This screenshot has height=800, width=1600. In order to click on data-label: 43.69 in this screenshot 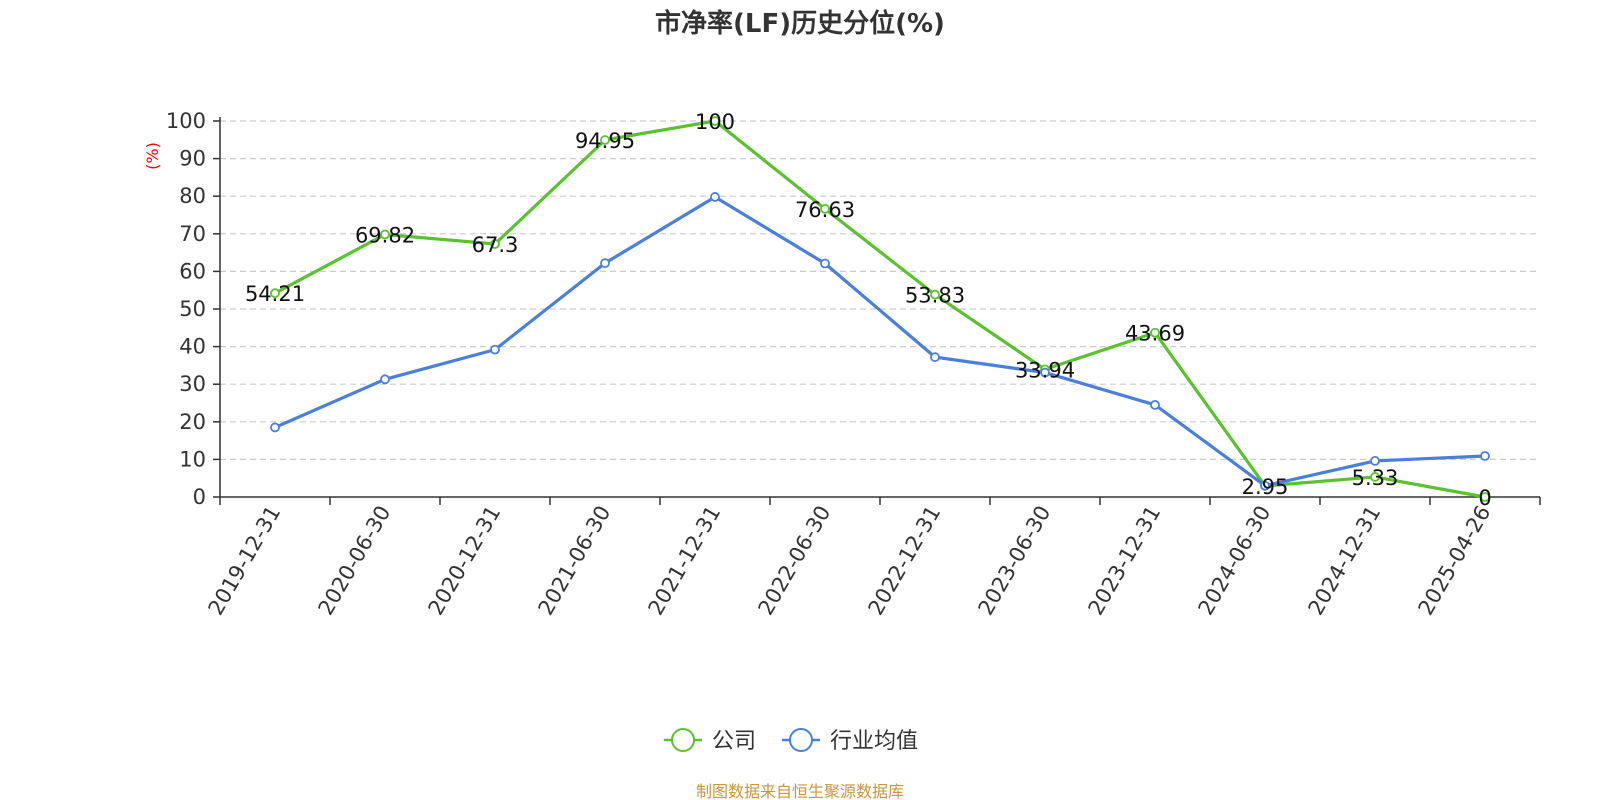, I will do `click(1155, 334)`.